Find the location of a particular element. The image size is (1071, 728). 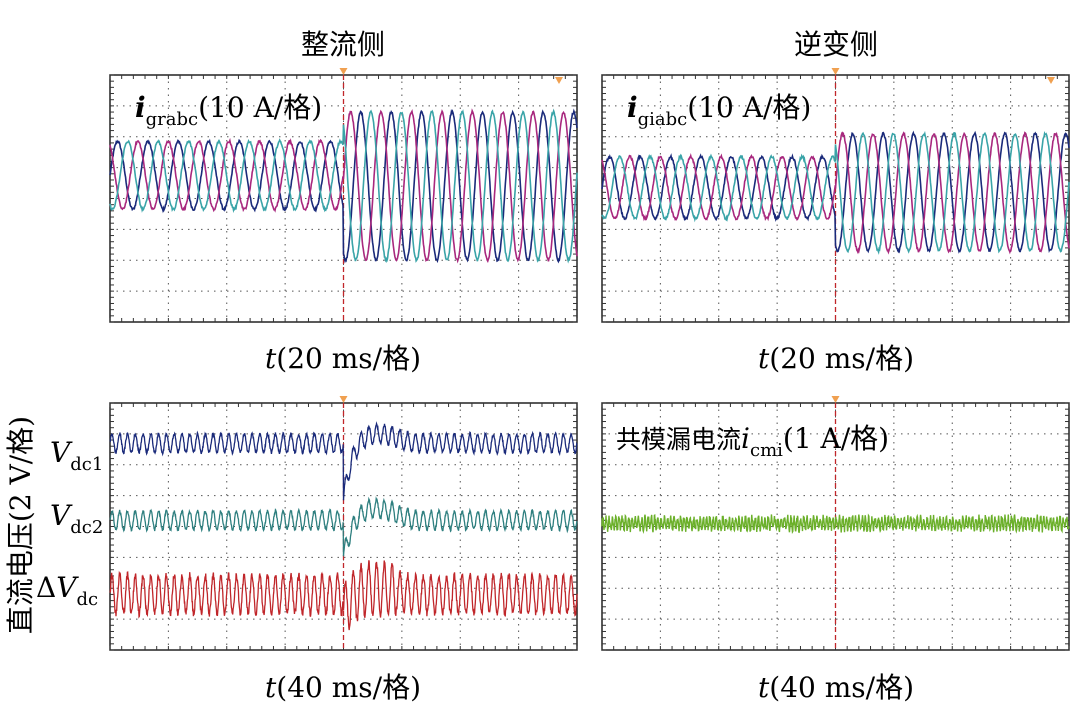

current-label: igrabc(10 A/格) is located at coordinates (228, 110).